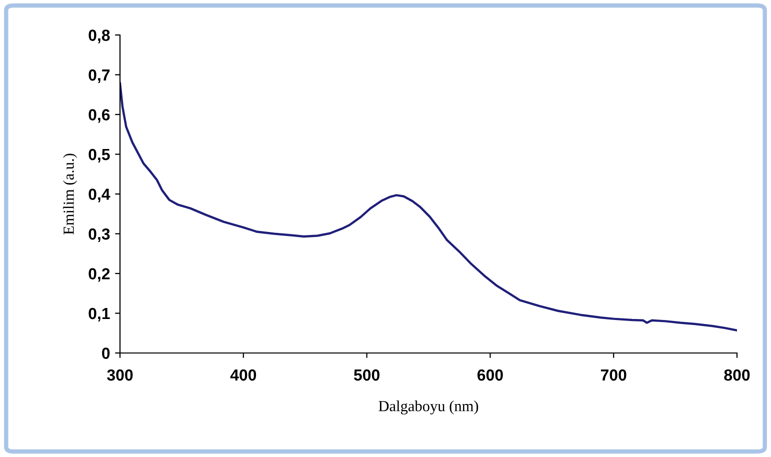 The height and width of the screenshot is (457, 771). I want to click on y-tick-label: 0,7, so click(99, 76).